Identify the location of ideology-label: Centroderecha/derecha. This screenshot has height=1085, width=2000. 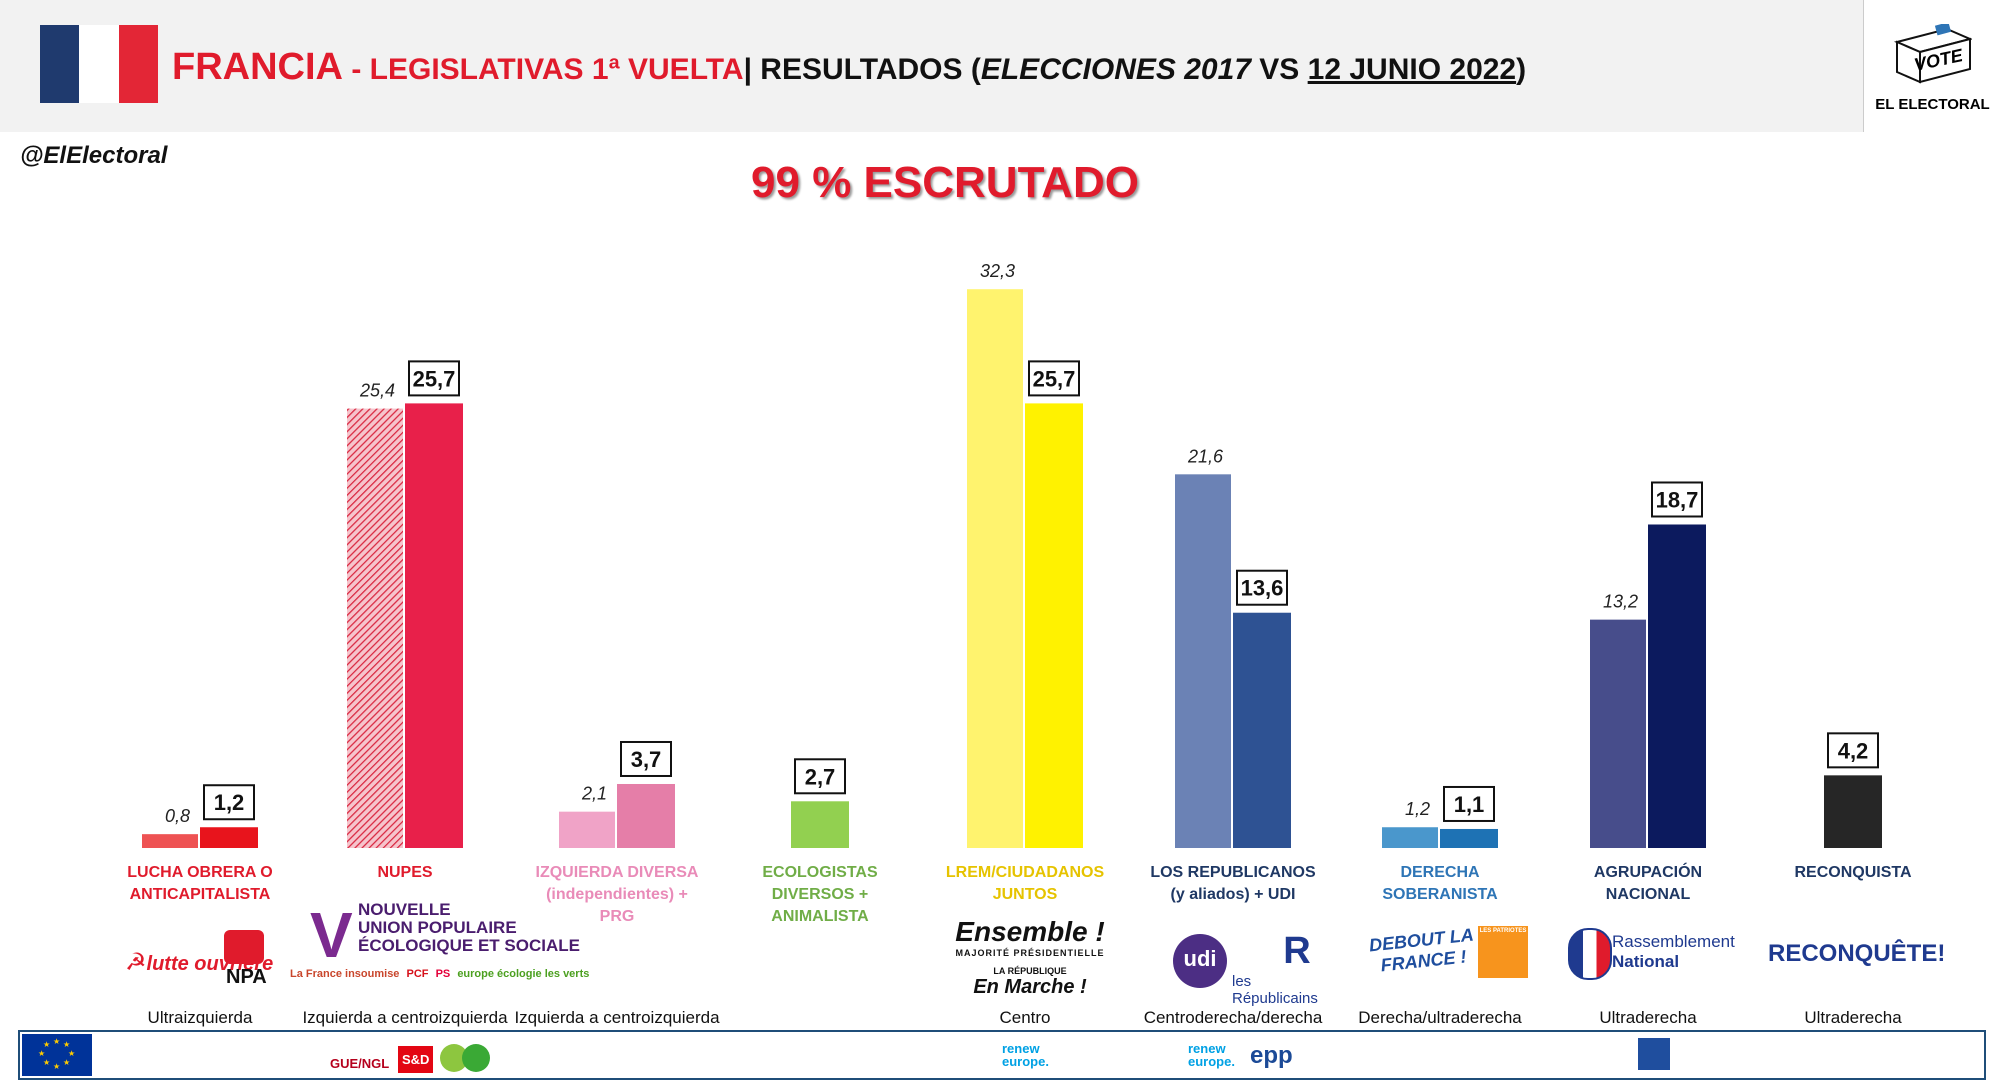
(1233, 1017).